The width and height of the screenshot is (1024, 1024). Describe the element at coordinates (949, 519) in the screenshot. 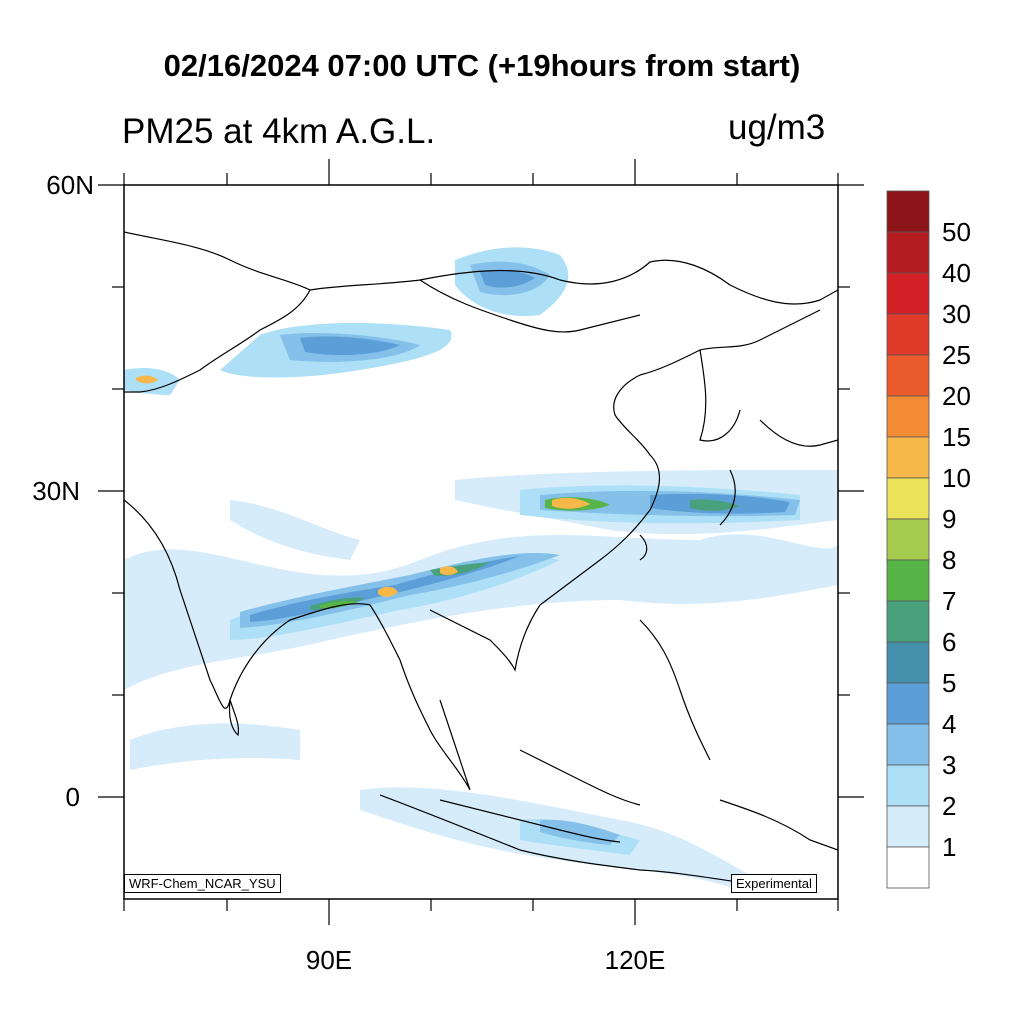

I see `colorbar-level-label: 9` at that location.